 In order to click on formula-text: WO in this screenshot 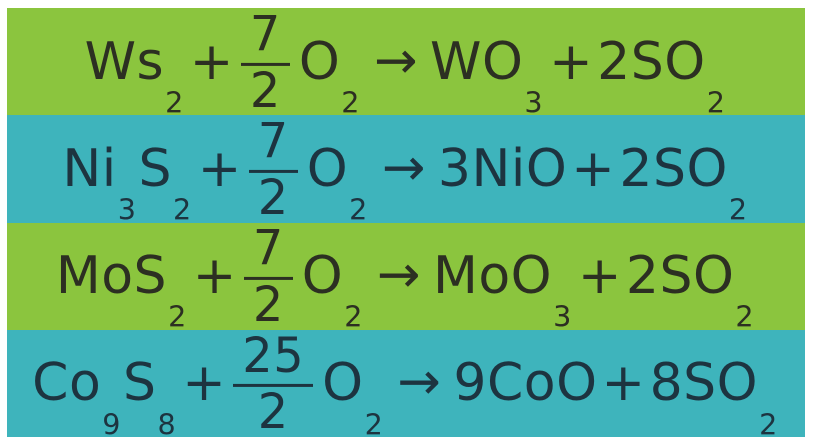, I will do `click(477, 61)`.